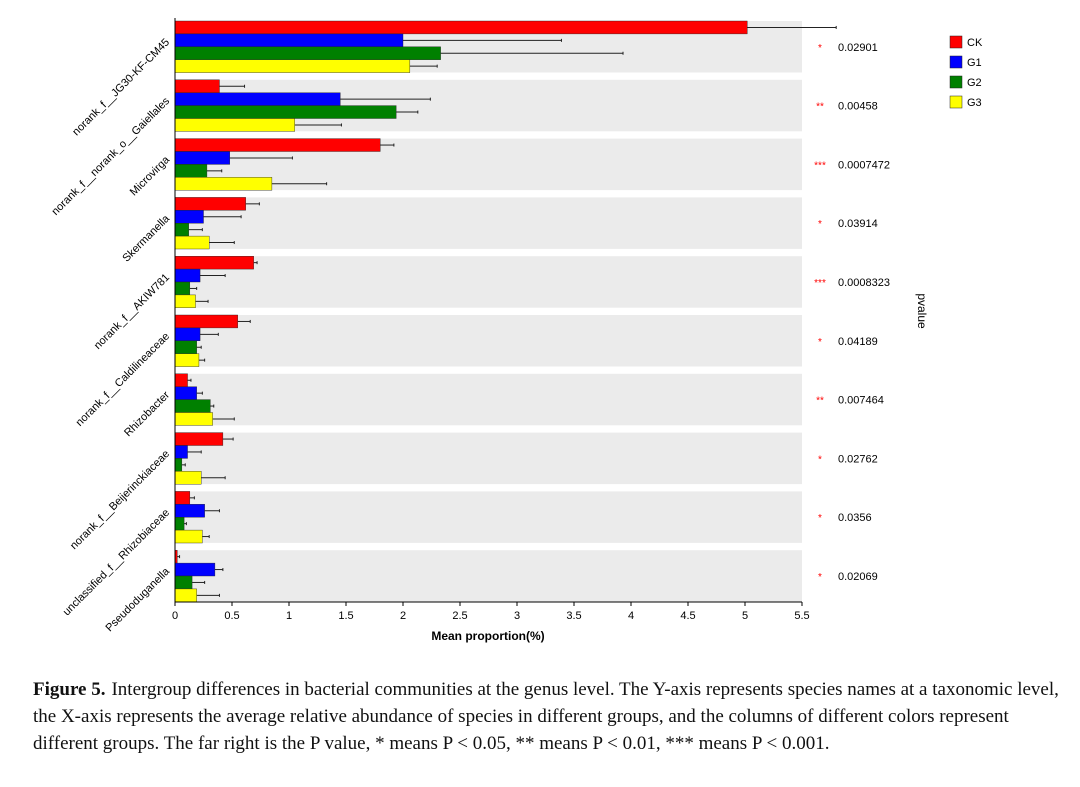 This screenshot has width=1080, height=787. Describe the element at coordinates (138, 599) in the screenshot. I see `y-tick-label: Pseudoduganella` at that location.